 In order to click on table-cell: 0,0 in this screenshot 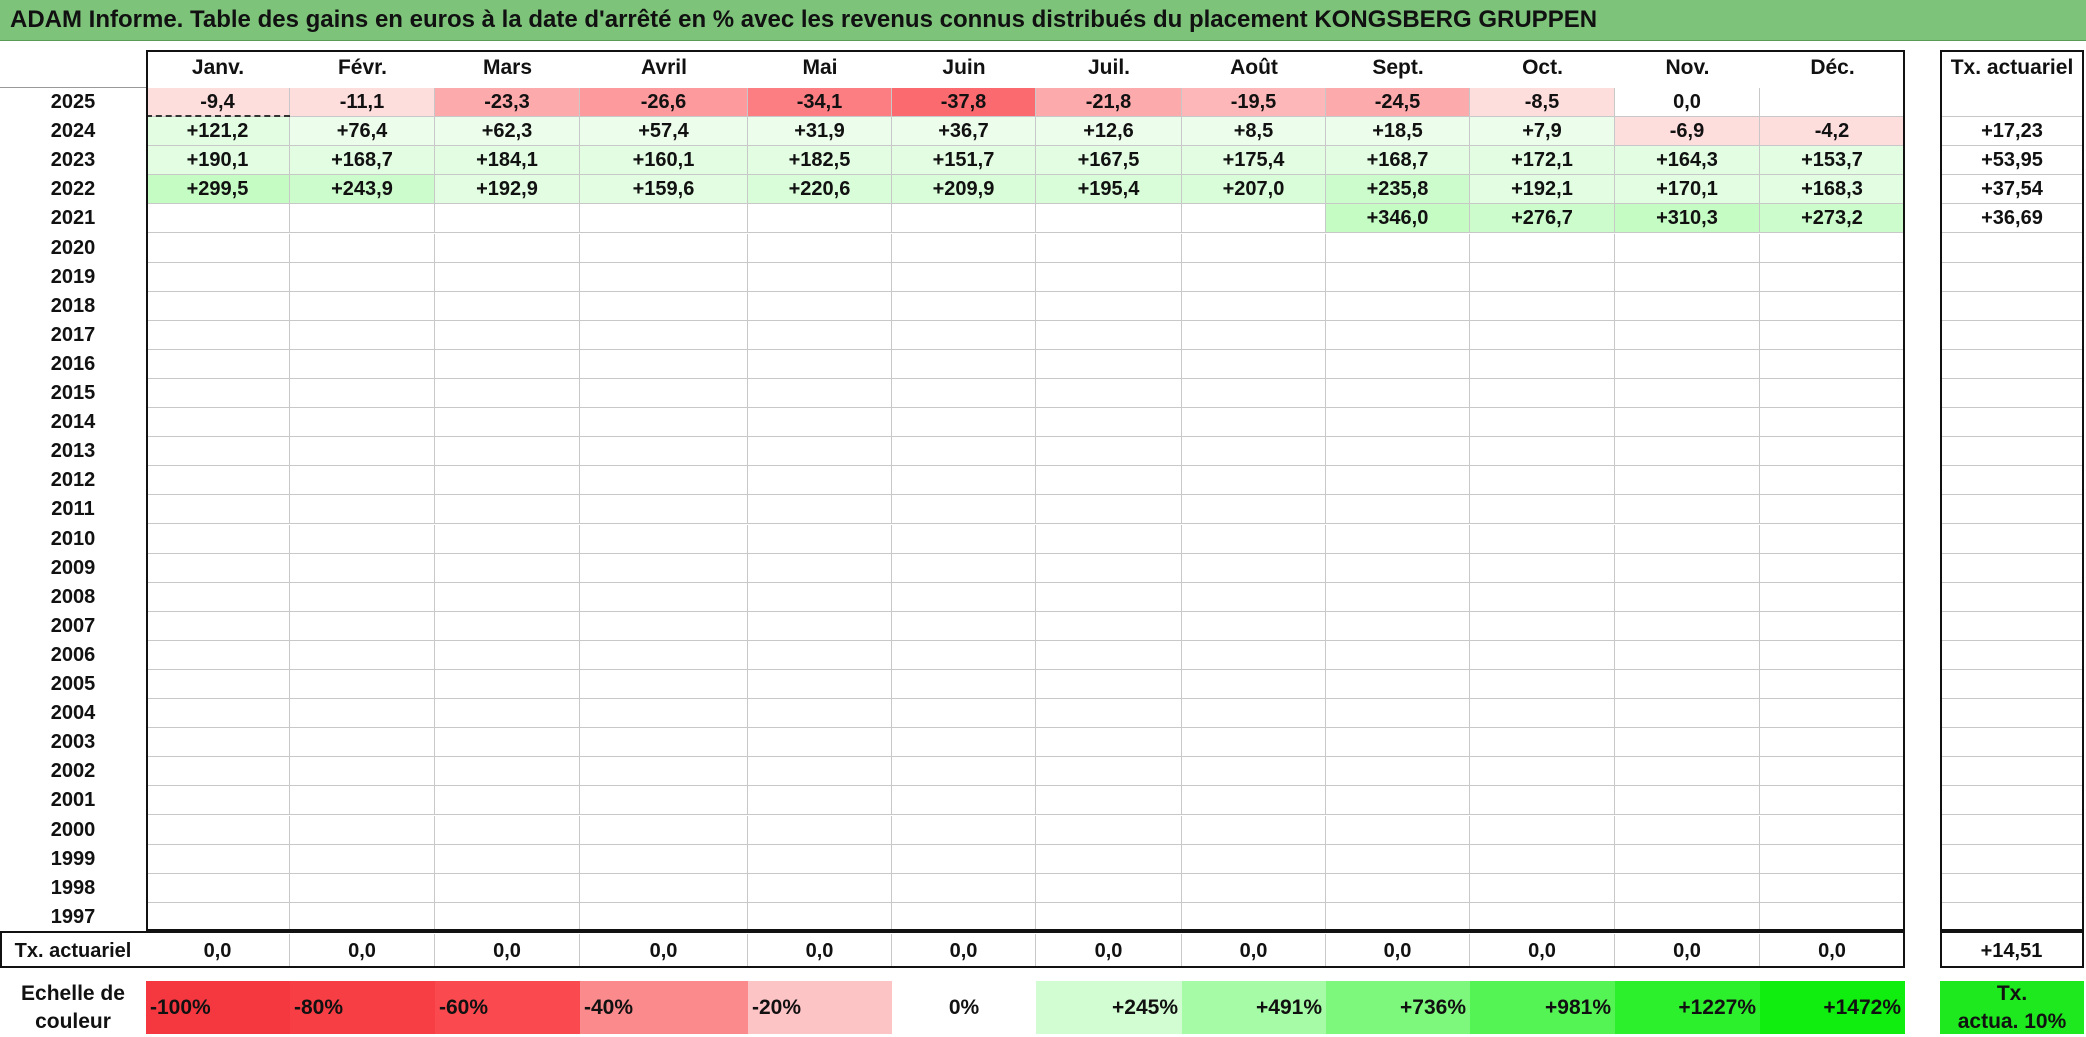, I will do `click(1687, 103)`.